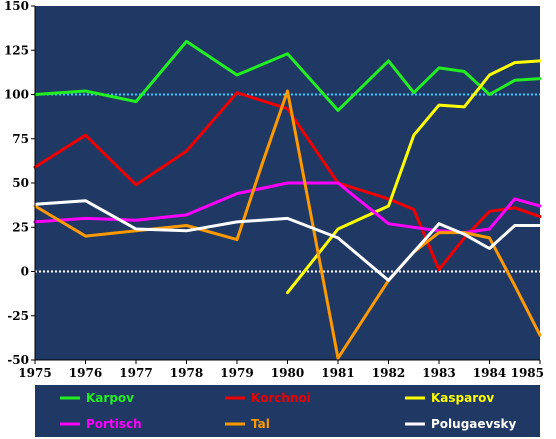 Image resolution: width=556 pixels, height=439 pixels. What do you see at coordinates (489, 373) in the screenshot?
I see `x-tick-label: 1984` at bounding box center [489, 373].